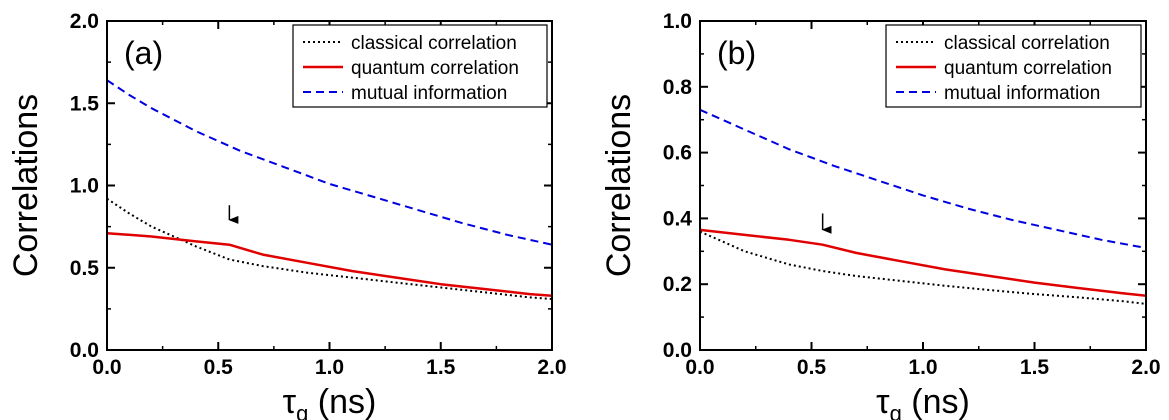 The height and width of the screenshot is (420, 1169). What do you see at coordinates (736, 53) in the screenshot?
I see `panel-label: (b)` at bounding box center [736, 53].